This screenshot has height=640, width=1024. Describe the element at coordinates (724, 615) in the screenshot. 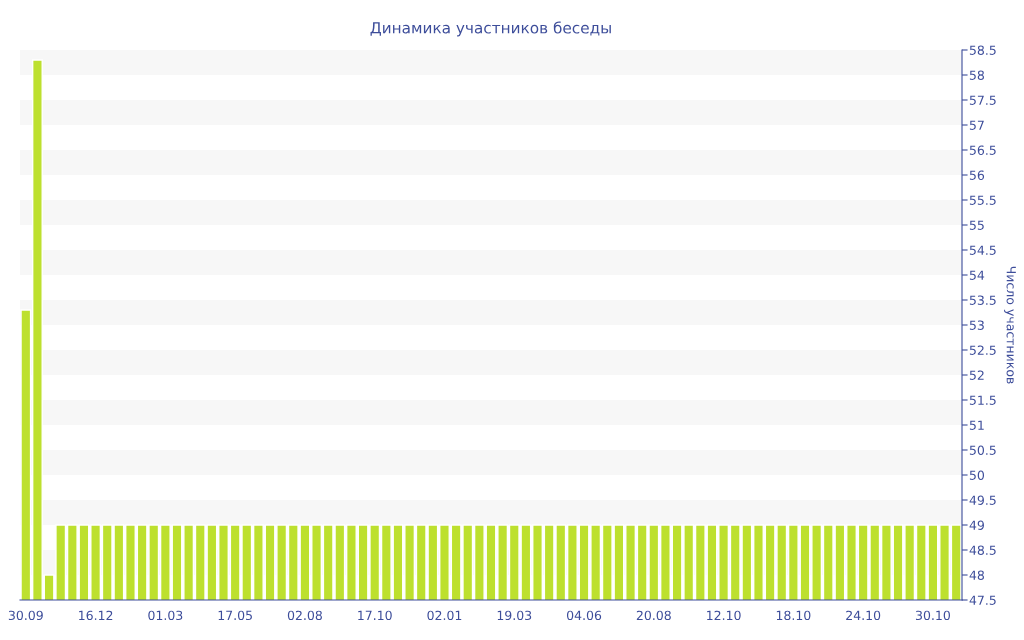

I see `x-tick-label: 12.10` at that location.